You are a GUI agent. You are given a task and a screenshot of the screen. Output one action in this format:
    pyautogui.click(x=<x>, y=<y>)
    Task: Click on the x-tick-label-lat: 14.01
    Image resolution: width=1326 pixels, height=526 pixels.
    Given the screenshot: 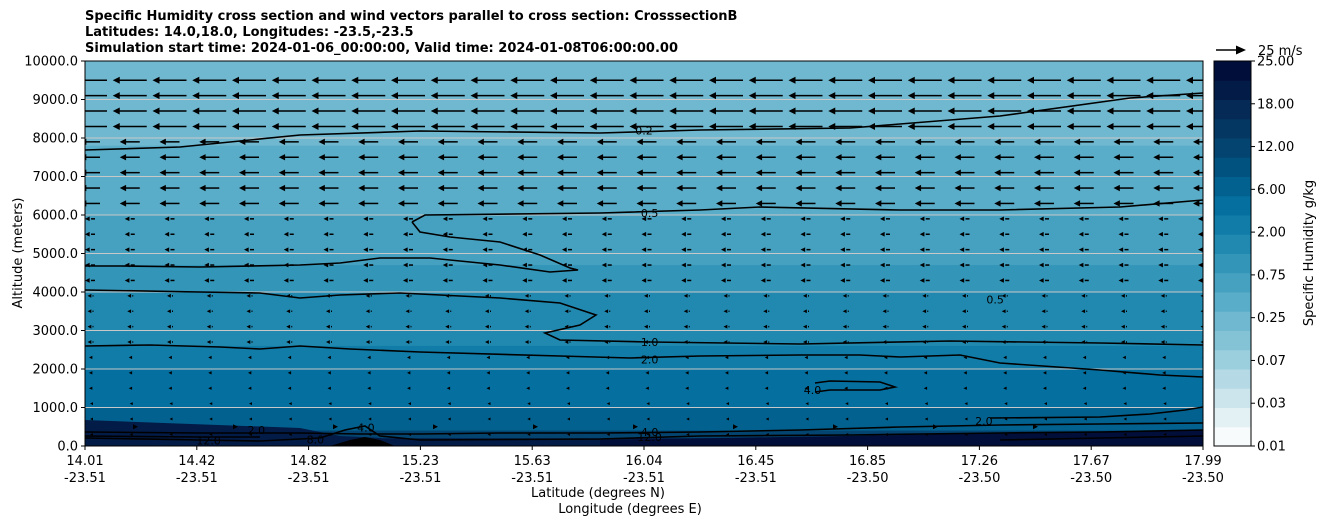 What is the action you would take?
    pyautogui.click(x=84, y=461)
    